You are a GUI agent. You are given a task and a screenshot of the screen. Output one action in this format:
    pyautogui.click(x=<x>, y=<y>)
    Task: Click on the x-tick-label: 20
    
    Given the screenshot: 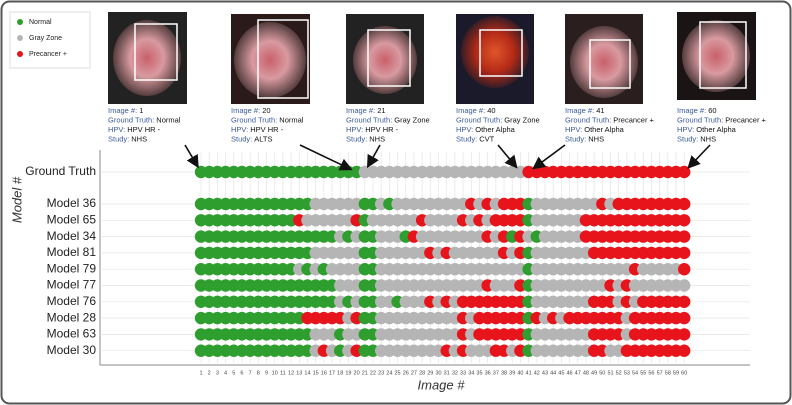 What is the action you would take?
    pyautogui.click(x=357, y=373)
    